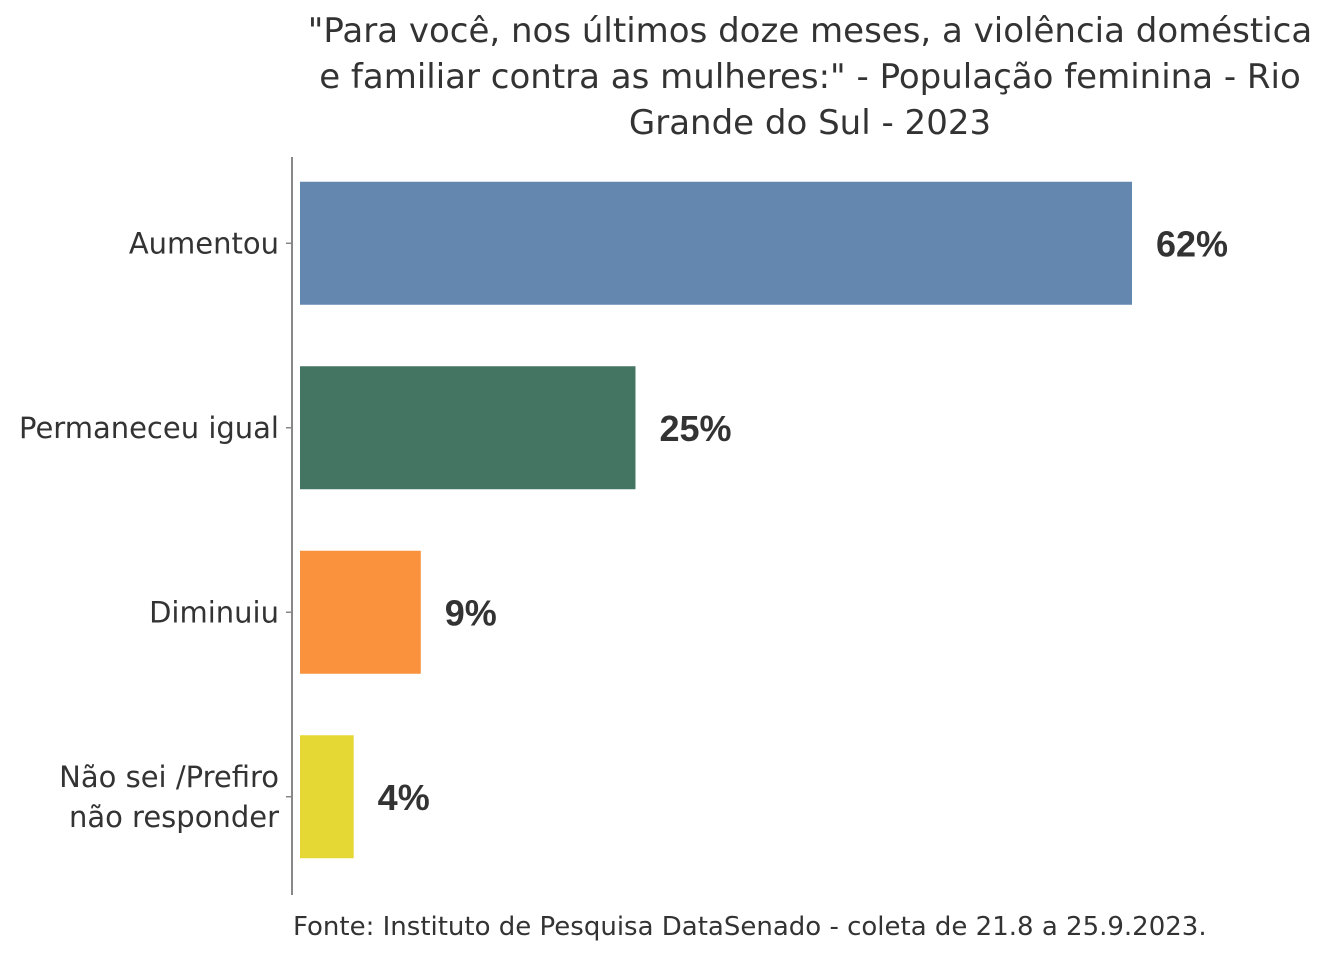  Describe the element at coordinates (695, 428) in the screenshot. I see `data-label: 25%` at that location.